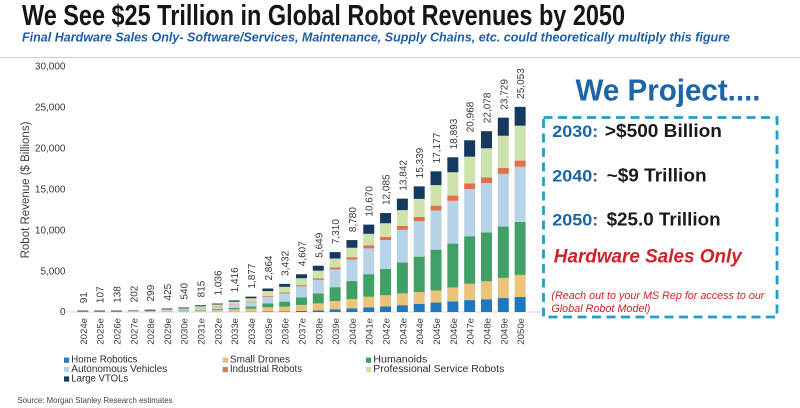  What do you see at coordinates (387, 189) in the screenshot?
I see `svg-text: 12,085` at bounding box center [387, 189].